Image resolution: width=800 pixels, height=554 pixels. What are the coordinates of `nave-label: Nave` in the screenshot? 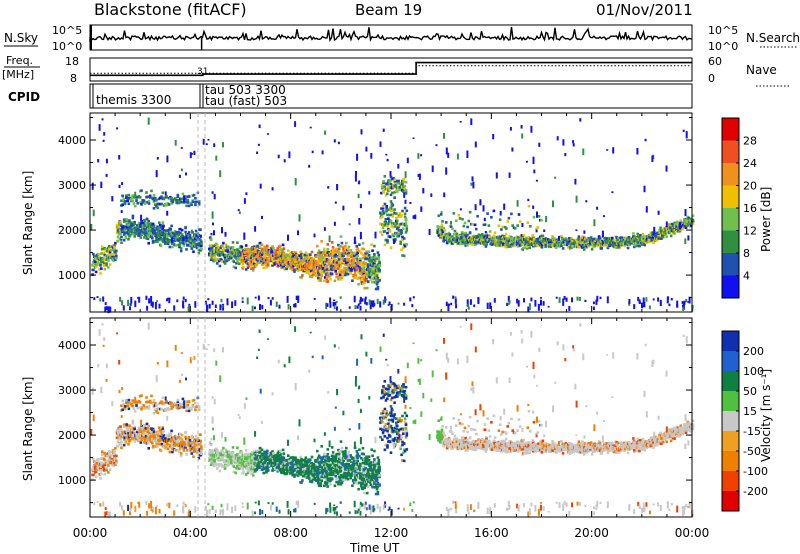 It's located at (761, 70).